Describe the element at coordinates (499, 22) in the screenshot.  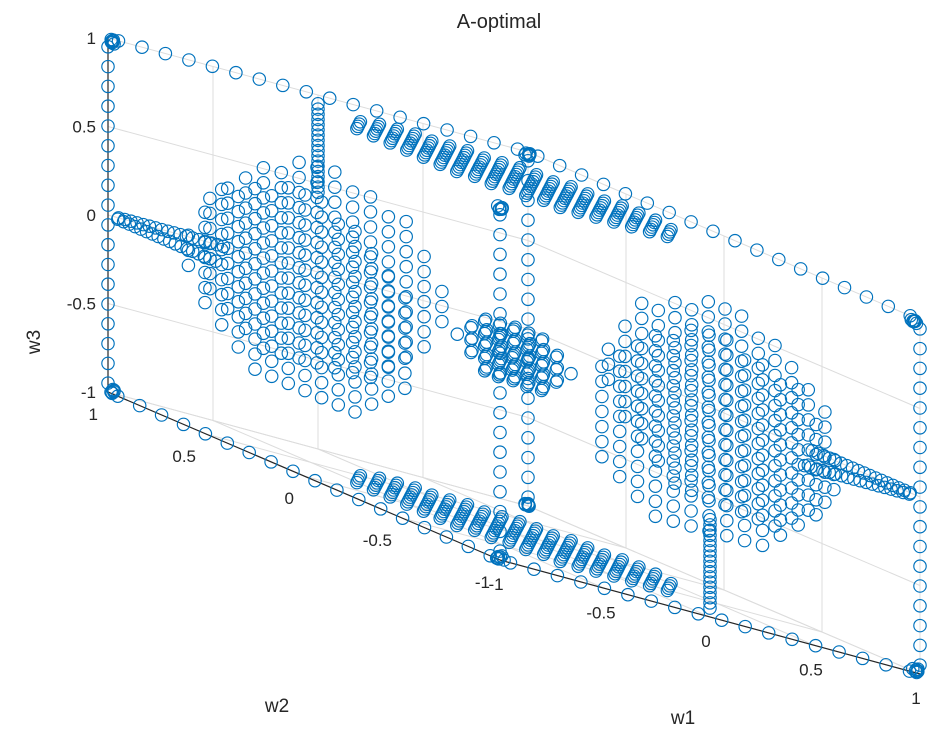
I see `chart-title: A-optimal` at that location.